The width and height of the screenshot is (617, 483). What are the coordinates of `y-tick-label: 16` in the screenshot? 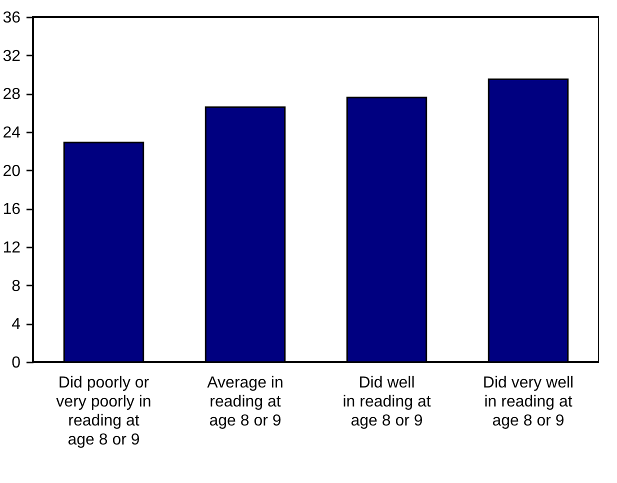 It's located at (11, 209).